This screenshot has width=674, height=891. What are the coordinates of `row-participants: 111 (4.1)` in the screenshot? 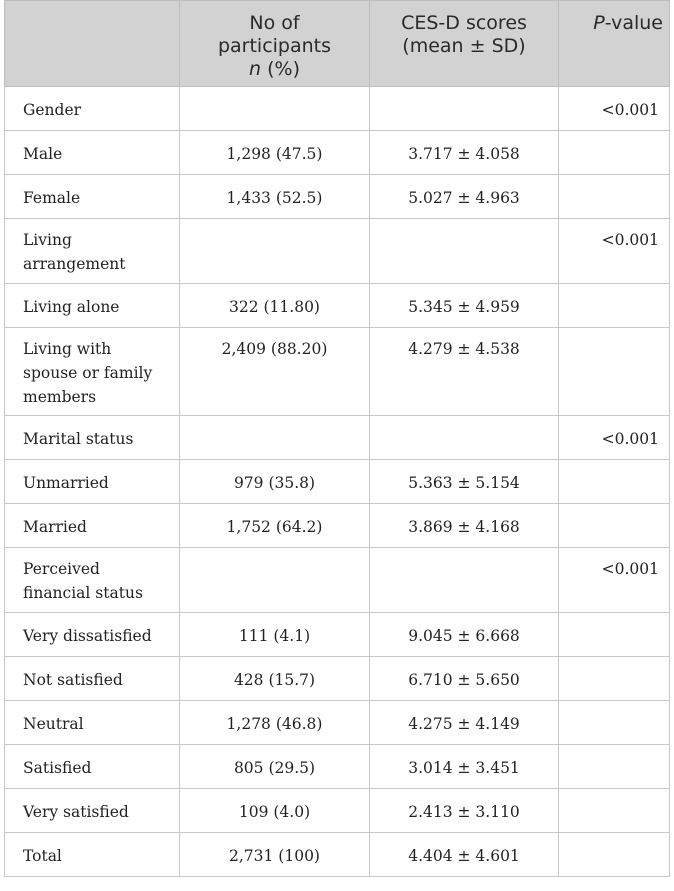 It's located at (274, 634).